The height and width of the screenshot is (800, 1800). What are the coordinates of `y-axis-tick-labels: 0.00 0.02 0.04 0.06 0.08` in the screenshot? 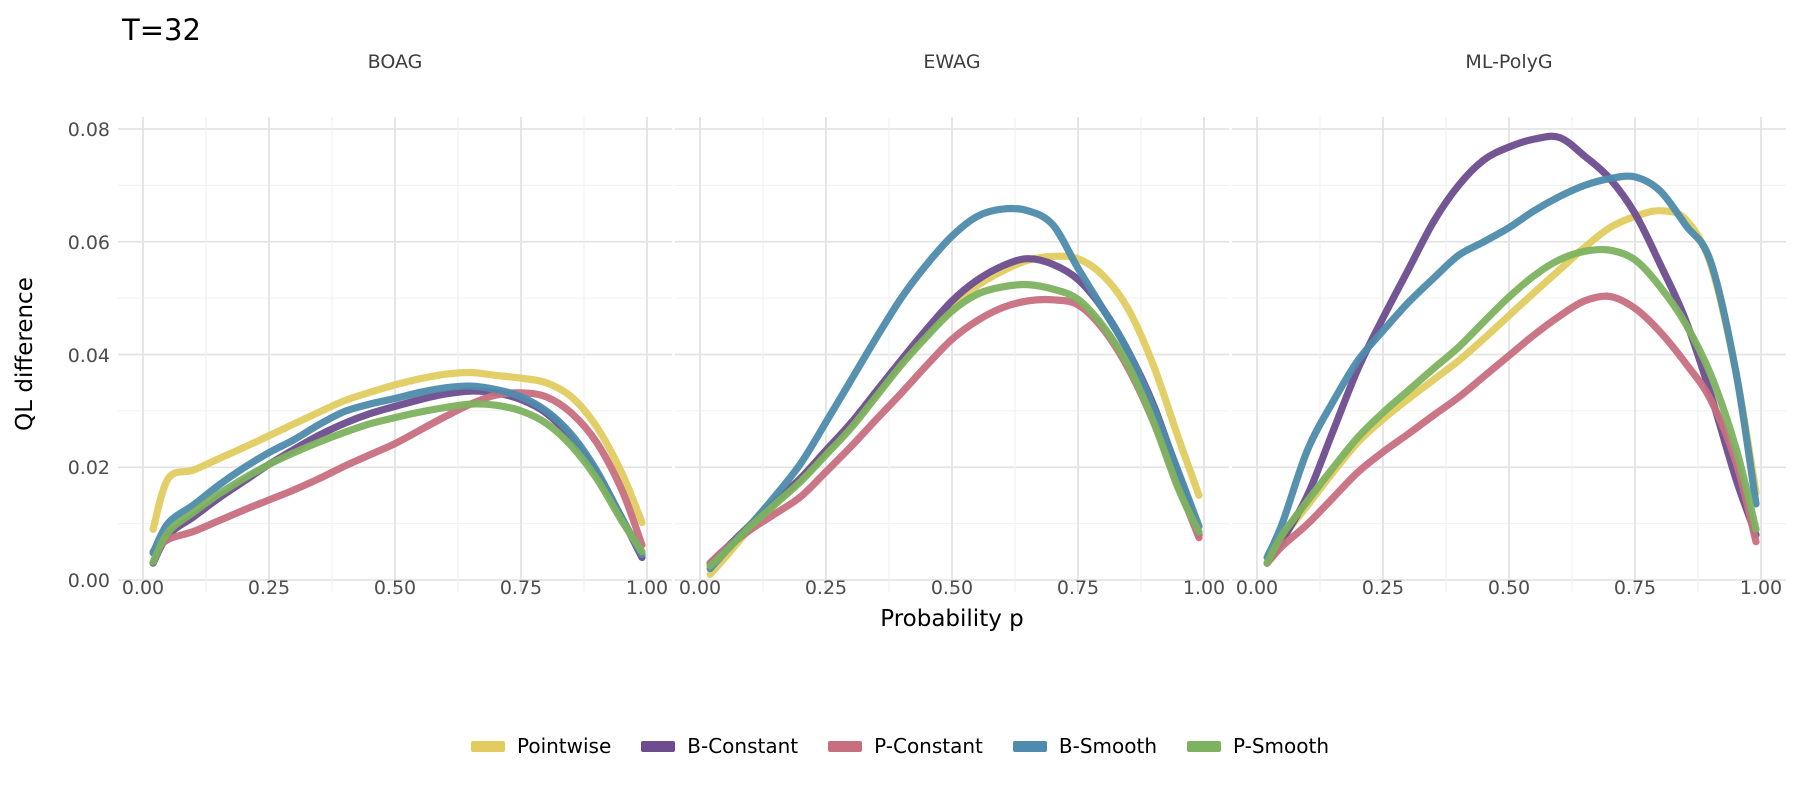 It's located at (89, 355).